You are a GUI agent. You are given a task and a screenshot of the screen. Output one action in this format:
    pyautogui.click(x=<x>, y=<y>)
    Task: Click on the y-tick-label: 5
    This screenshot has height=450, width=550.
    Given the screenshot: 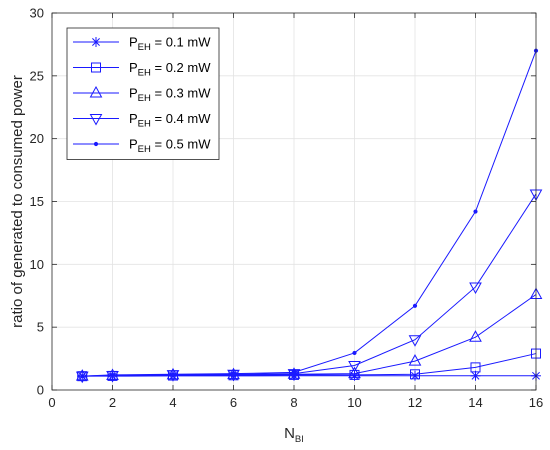 What is the action you would take?
    pyautogui.click(x=40, y=327)
    